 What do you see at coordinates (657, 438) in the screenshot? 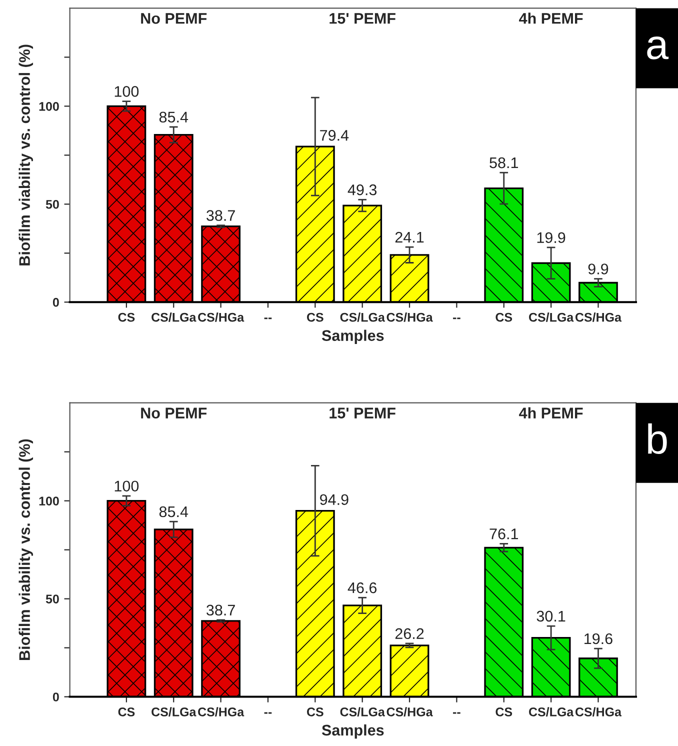
I see `text: b` at bounding box center [657, 438].